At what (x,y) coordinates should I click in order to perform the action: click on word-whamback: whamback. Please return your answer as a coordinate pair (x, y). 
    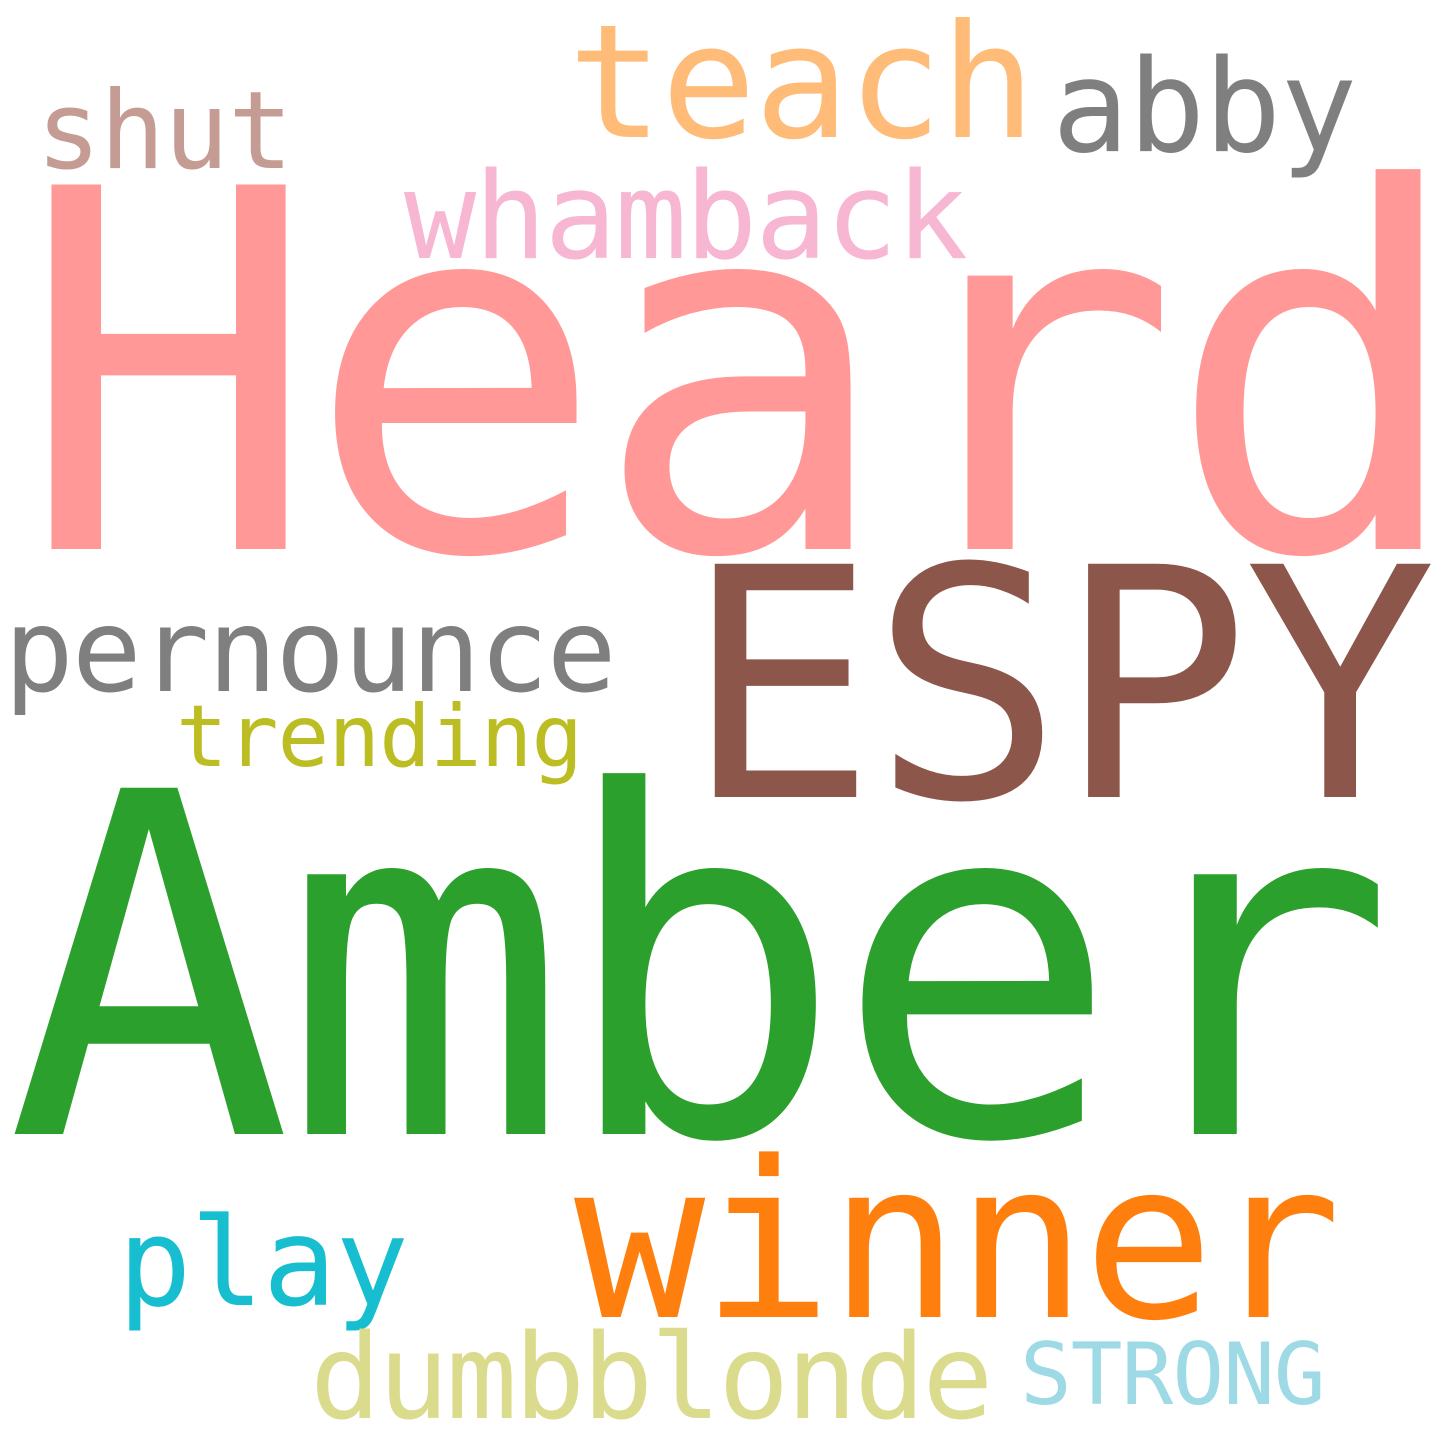
    Looking at the image, I should click on (686, 217).